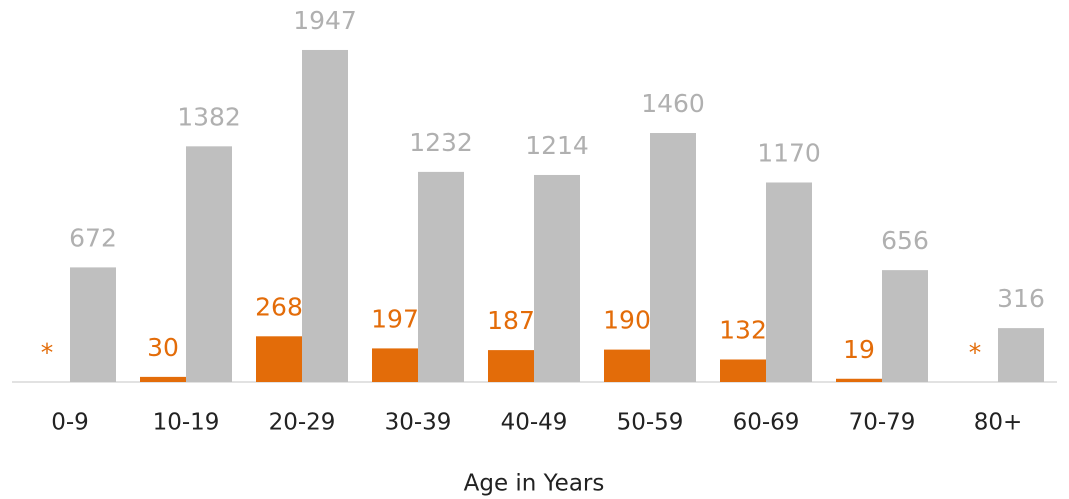 This screenshot has height=499, width=1069. What do you see at coordinates (627, 320) in the screenshot?
I see `value-label: 190` at bounding box center [627, 320].